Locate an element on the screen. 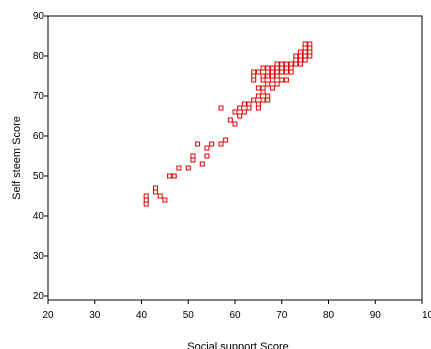 This screenshot has width=431, height=349. y-tick-label: 40 is located at coordinates (39, 216).